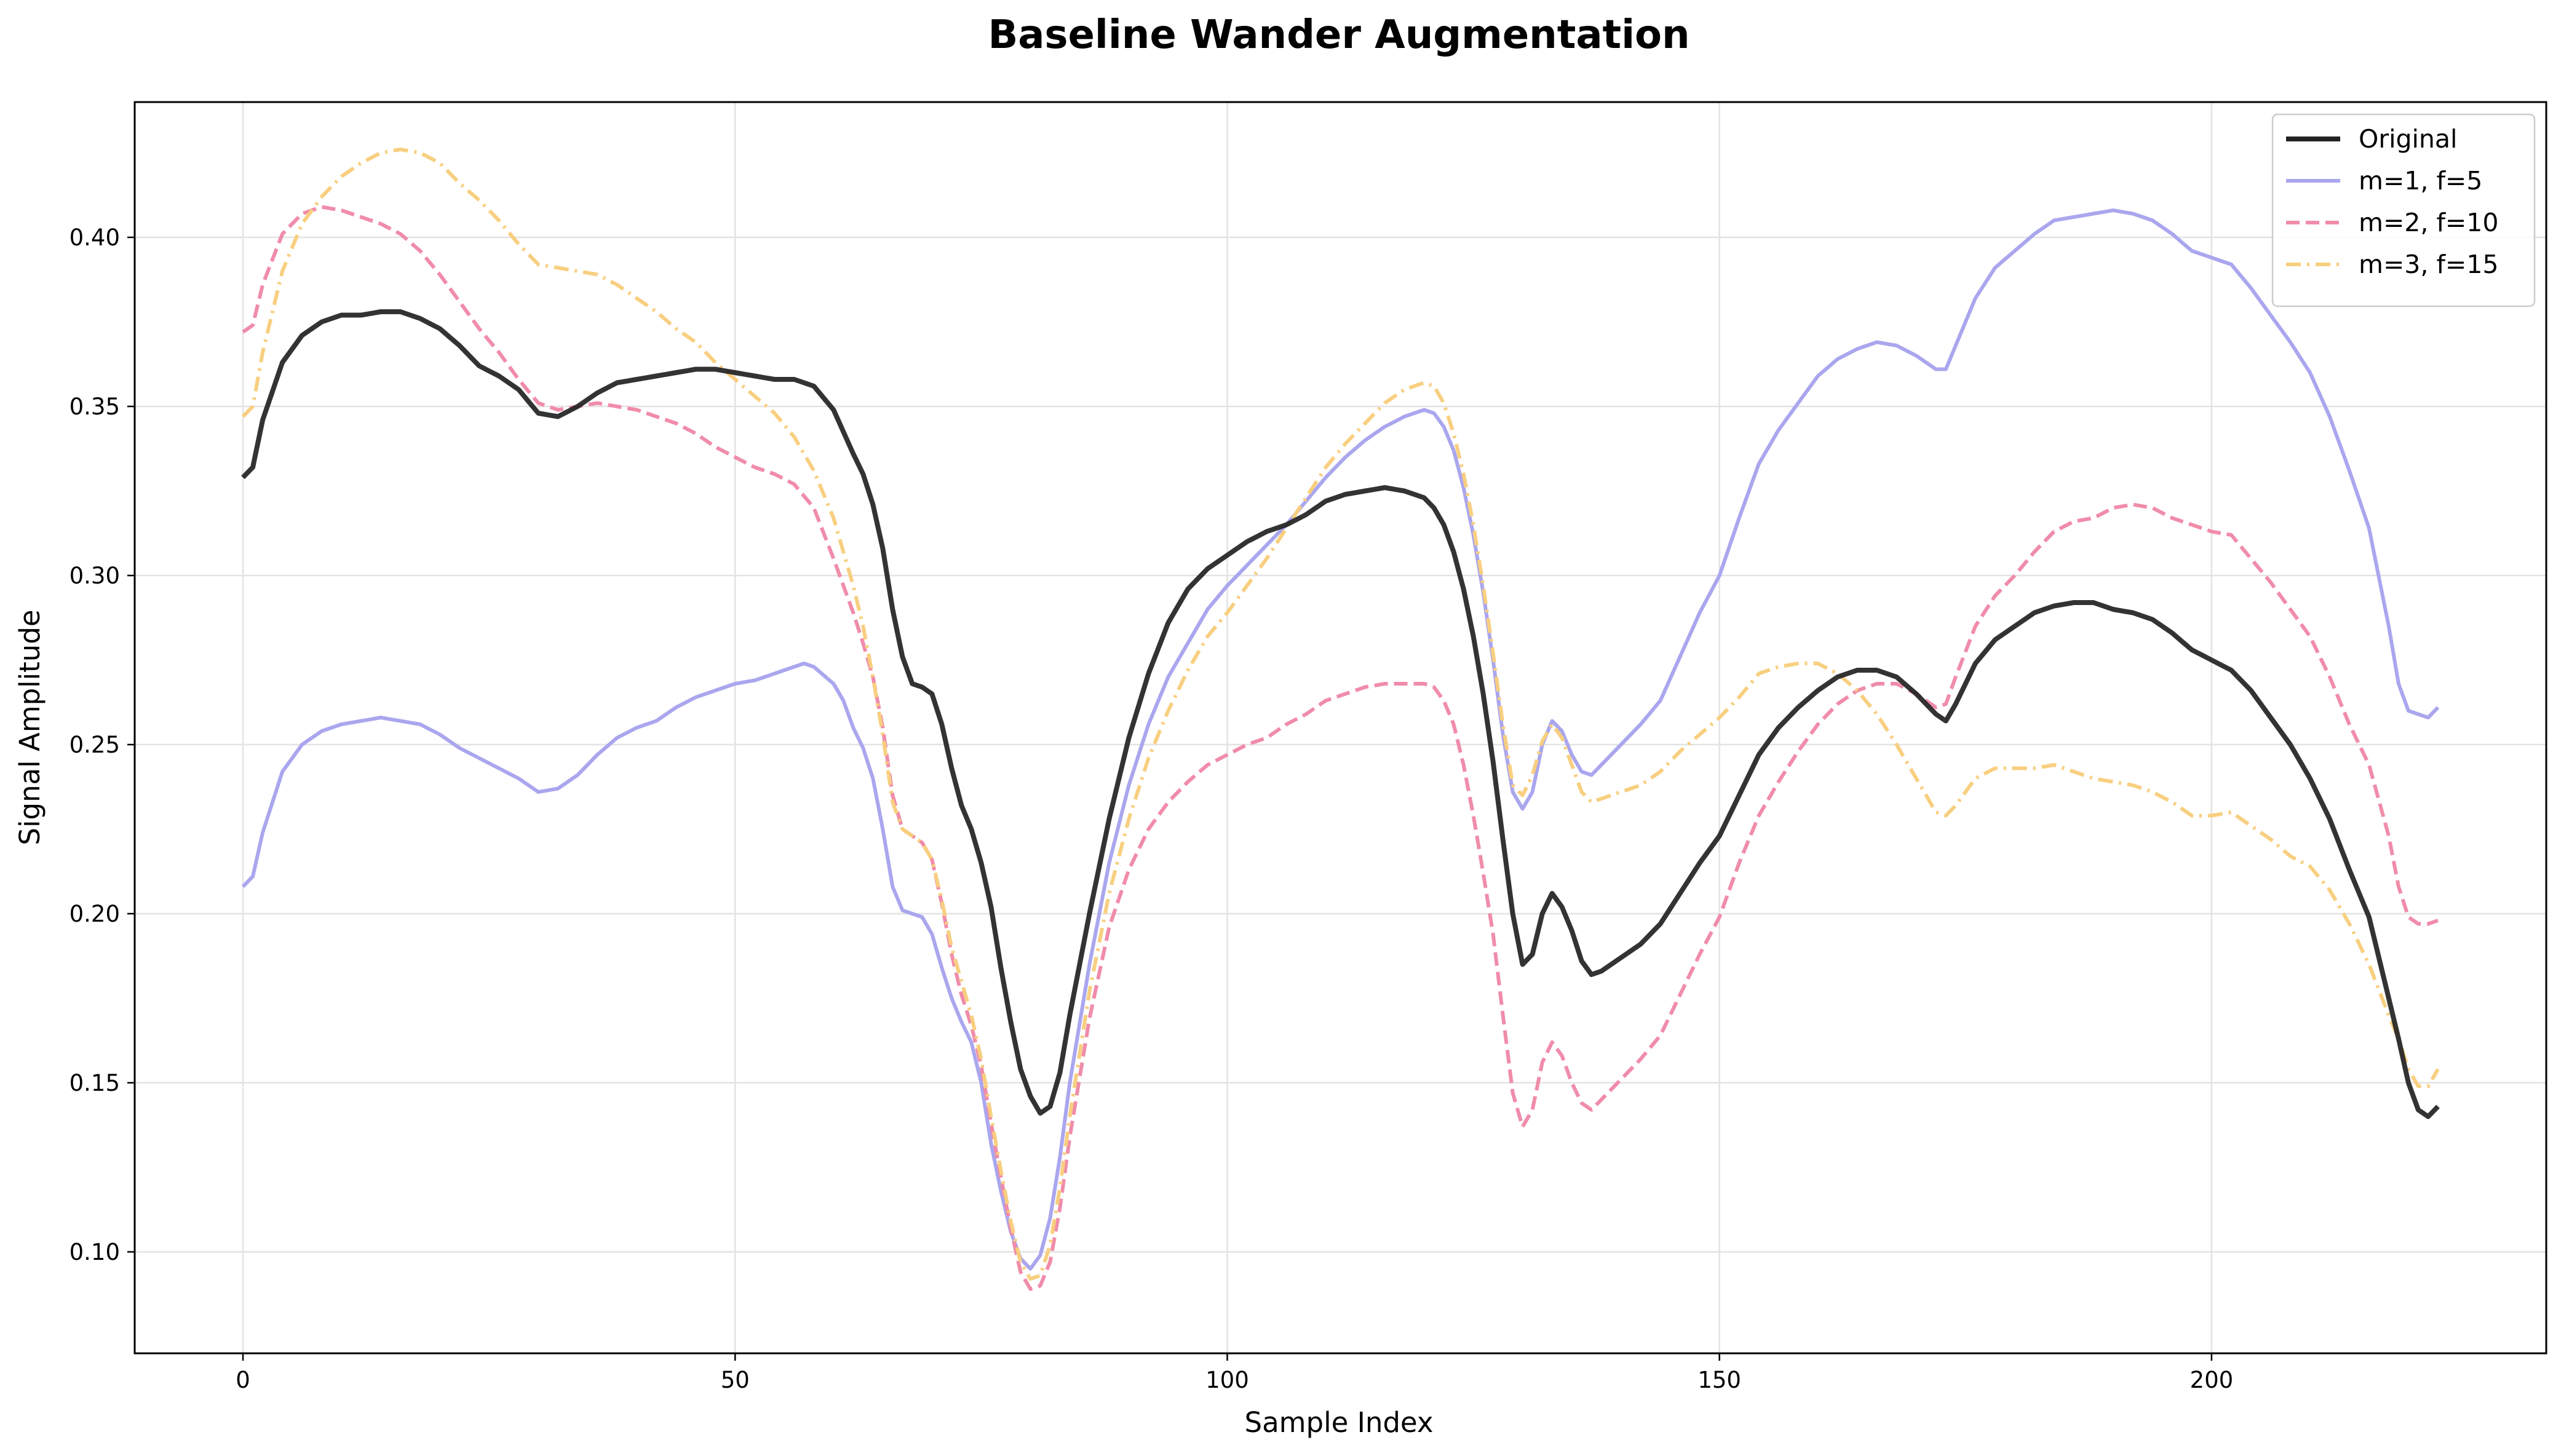  What do you see at coordinates (1719, 1380) in the screenshot?
I see `x-tick-label: 150` at bounding box center [1719, 1380].